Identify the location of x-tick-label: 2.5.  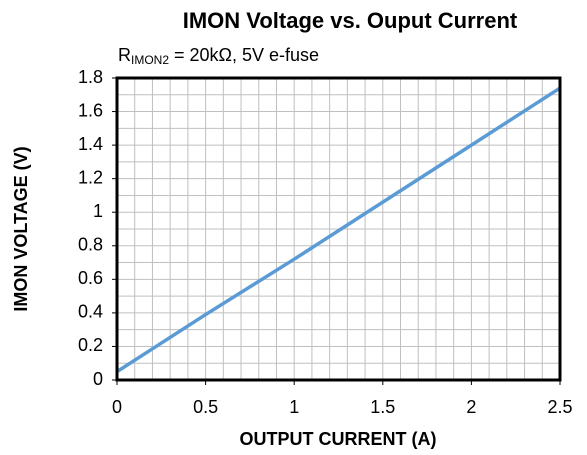
(559, 407).